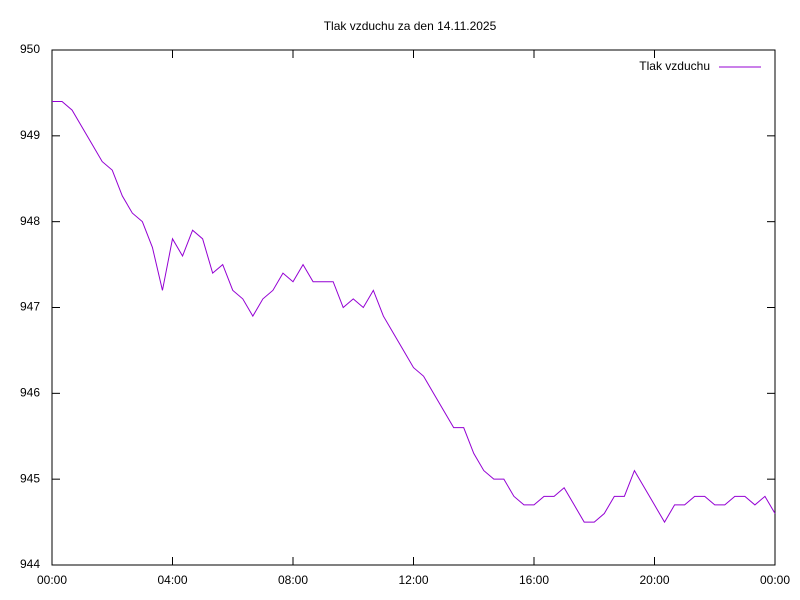 The height and width of the screenshot is (600, 800). I want to click on y-tick-label: 944, so click(30, 564).